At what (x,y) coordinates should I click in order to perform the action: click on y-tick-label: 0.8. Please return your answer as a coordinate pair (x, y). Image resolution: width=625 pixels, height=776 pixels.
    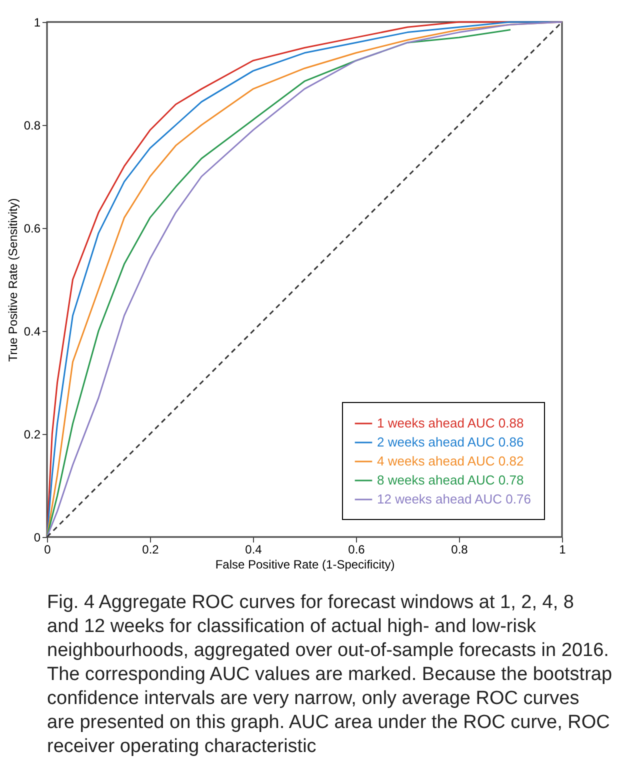
    Looking at the image, I should click on (32, 125).